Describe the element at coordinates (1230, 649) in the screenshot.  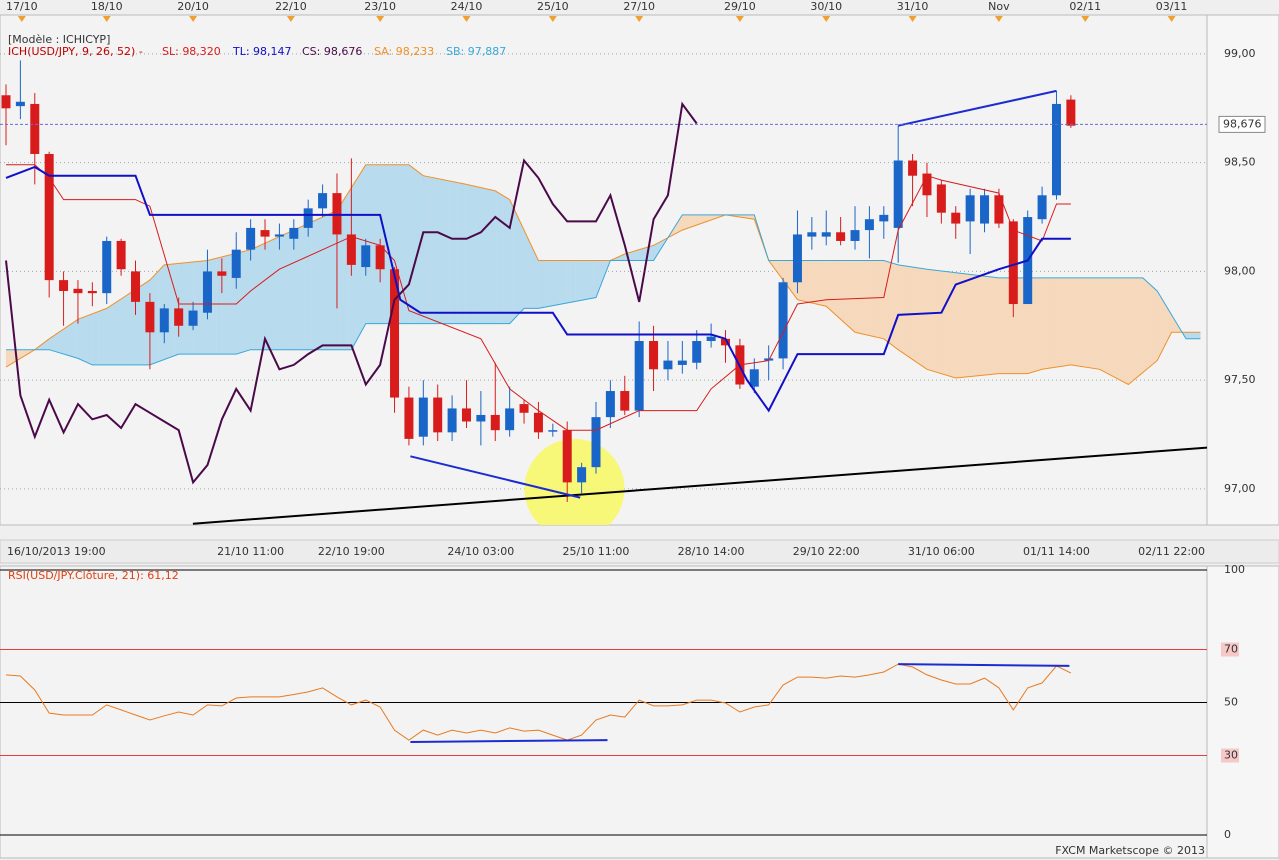
I see `tick-label-box` at that location.